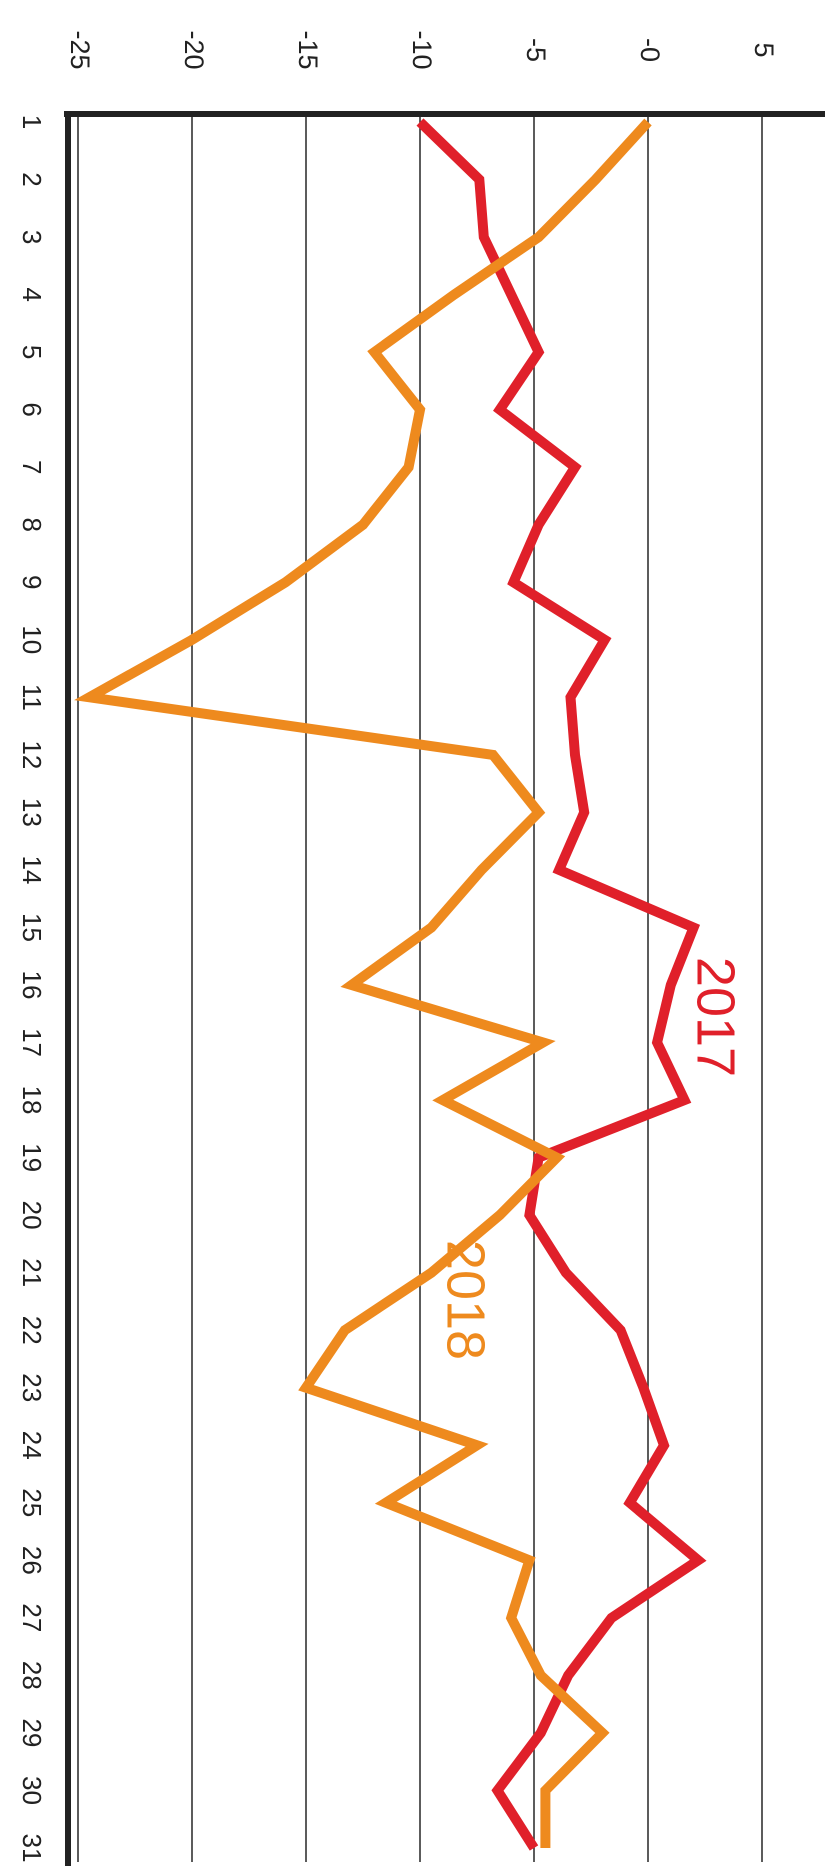 The width and height of the screenshot is (825, 1868). What do you see at coordinates (32, 1790) in the screenshot?
I see `category-tick-label: 30` at bounding box center [32, 1790].